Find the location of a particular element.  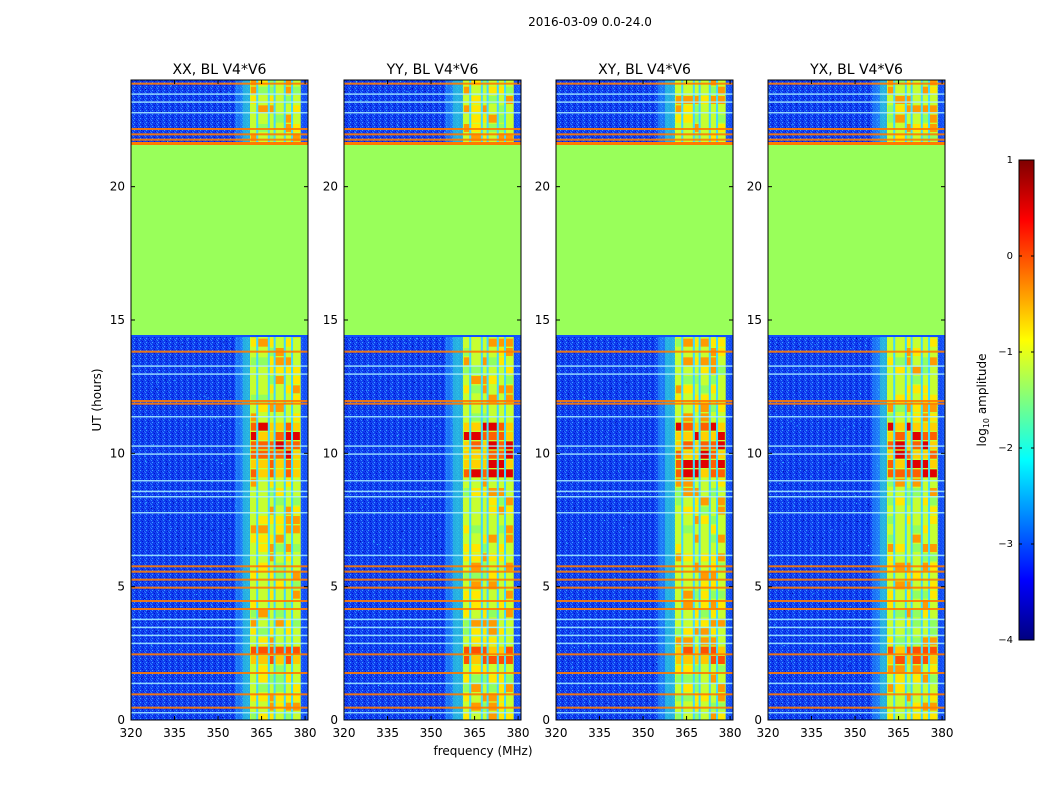

y-axis-label: UT (hours) is located at coordinates (97, 399).